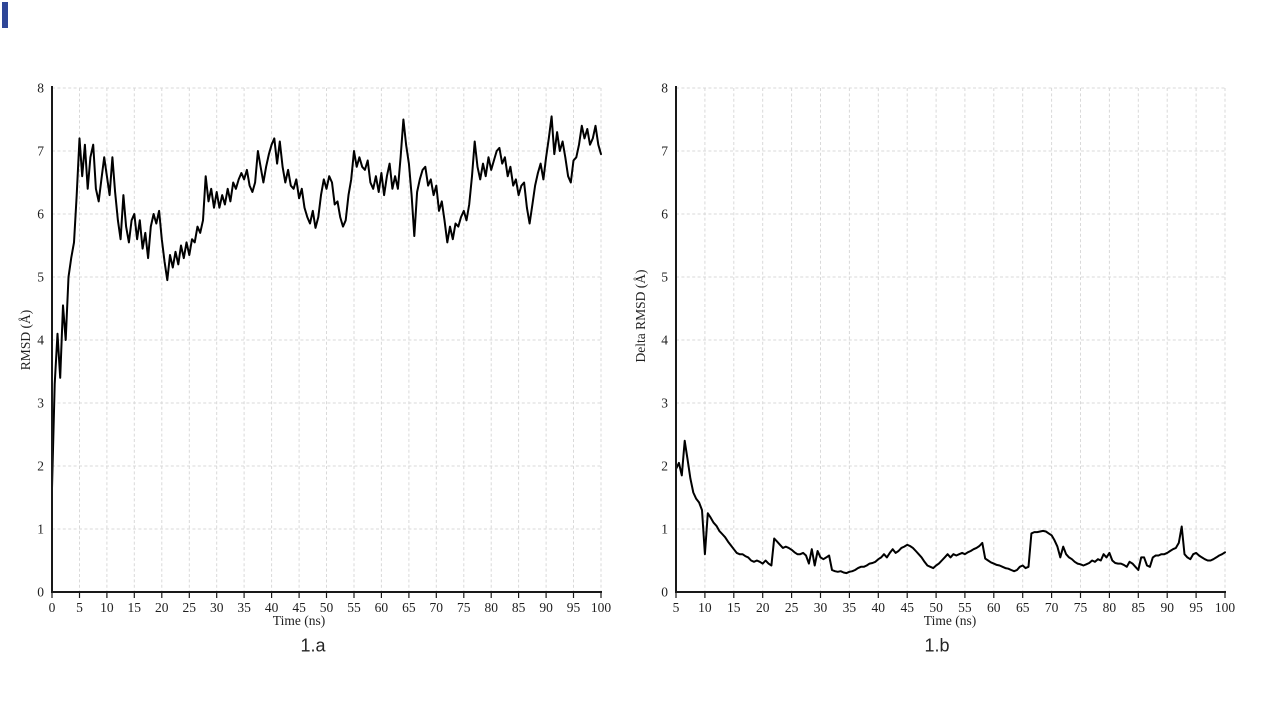 The height and width of the screenshot is (720, 1280). Describe the element at coordinates (937, 645) in the screenshot. I see `chart-caption-1b: 1.b` at that location.